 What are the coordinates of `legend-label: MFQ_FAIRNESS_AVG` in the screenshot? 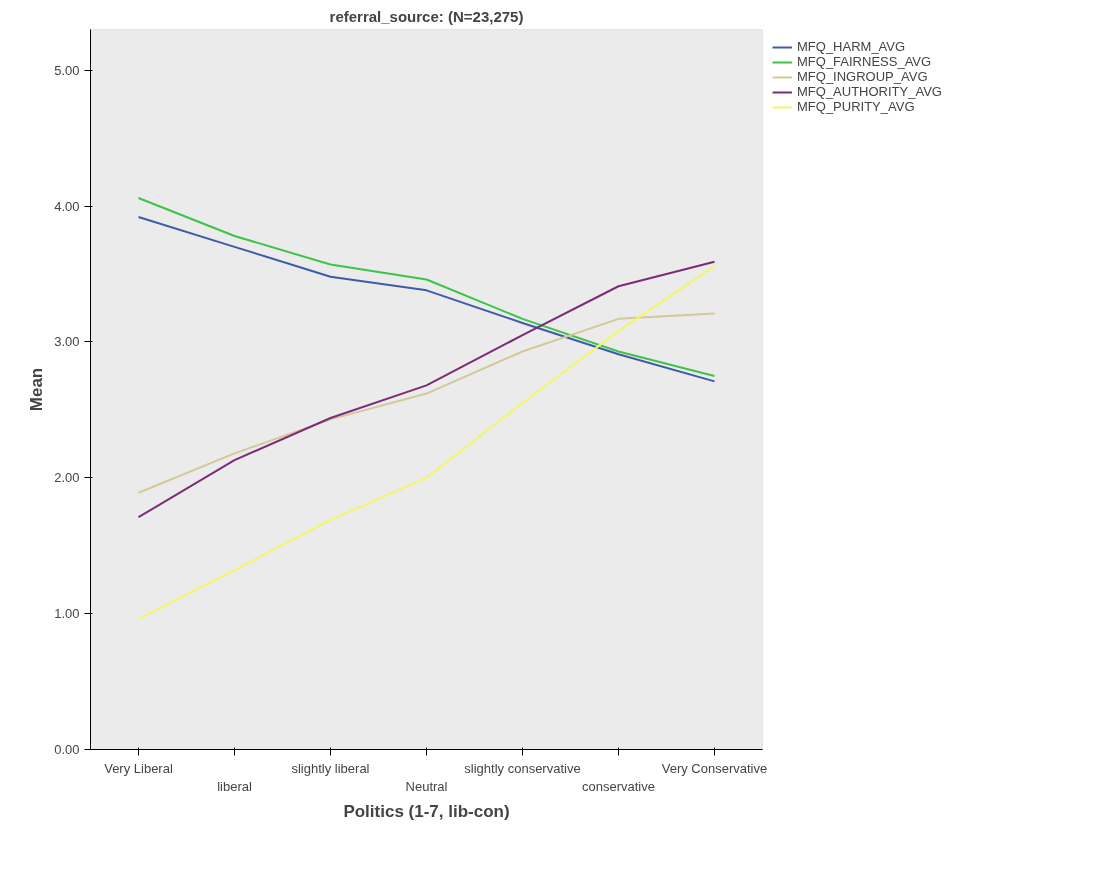 It's located at (864, 61).